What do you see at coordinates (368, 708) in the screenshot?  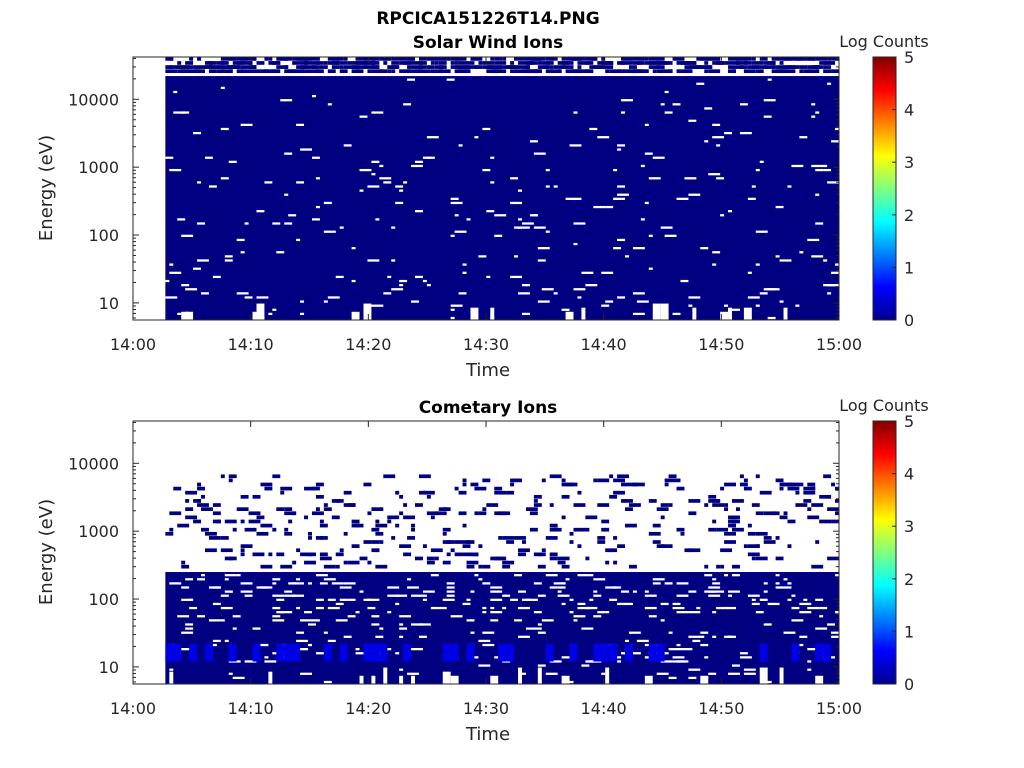 I see `x-tick-label: 14:20` at bounding box center [368, 708].